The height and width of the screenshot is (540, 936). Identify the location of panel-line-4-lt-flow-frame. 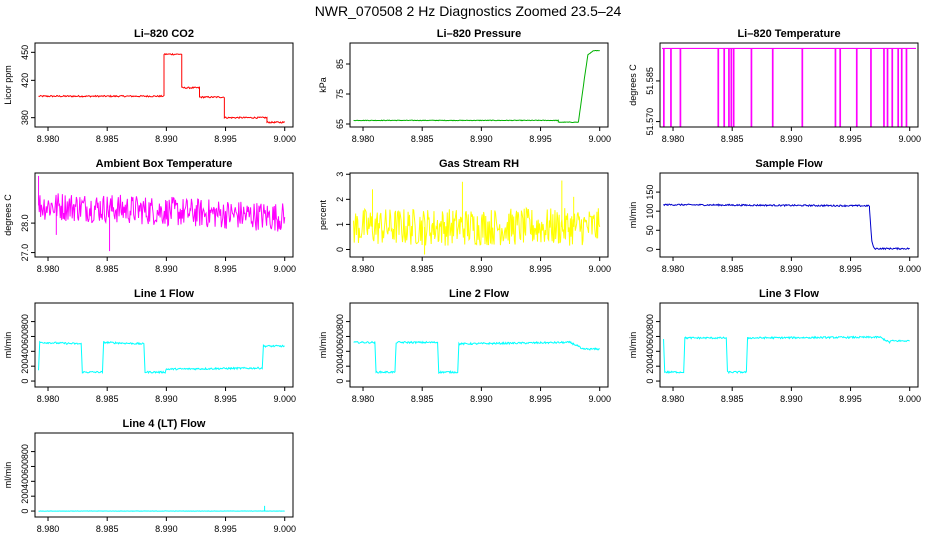
(164, 475).